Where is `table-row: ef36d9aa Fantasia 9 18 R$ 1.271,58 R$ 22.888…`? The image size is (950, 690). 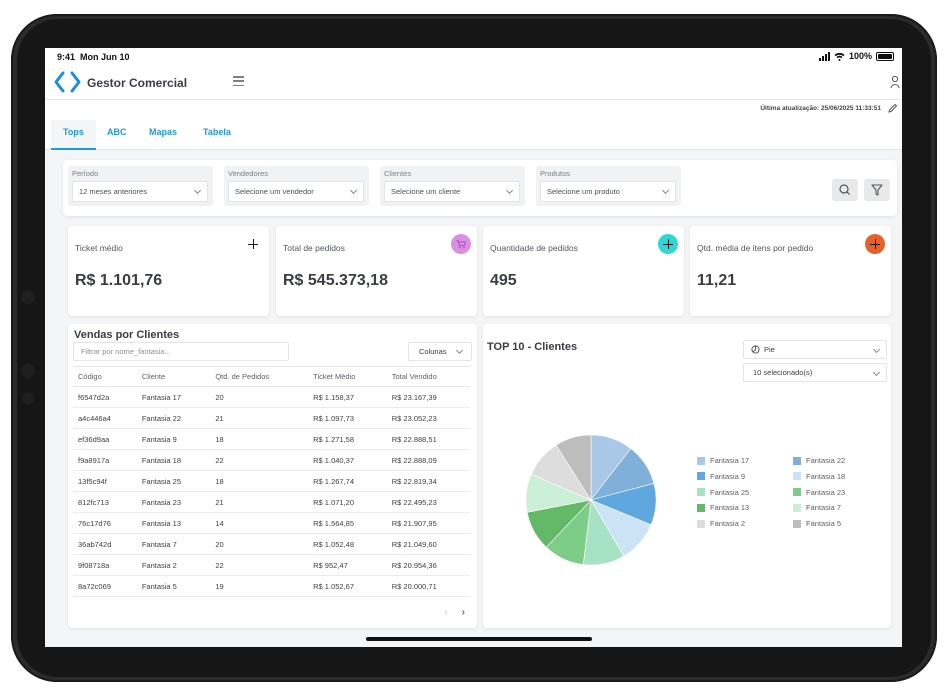 table-row: ef36d9aa Fantasia 9 18 R$ 1.271,58 R$ 22.888… is located at coordinates (271, 439).